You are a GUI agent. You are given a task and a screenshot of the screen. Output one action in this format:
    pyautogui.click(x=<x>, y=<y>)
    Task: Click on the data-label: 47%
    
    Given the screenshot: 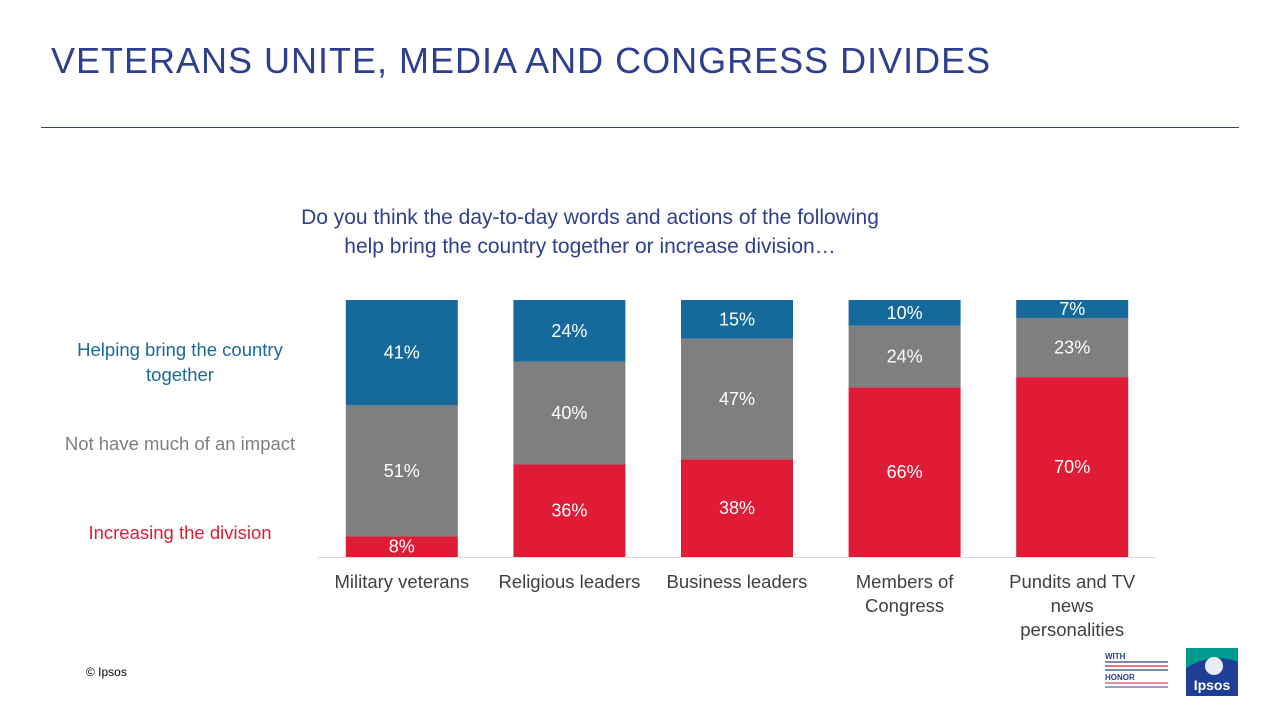 What is the action you would take?
    pyautogui.click(x=737, y=399)
    